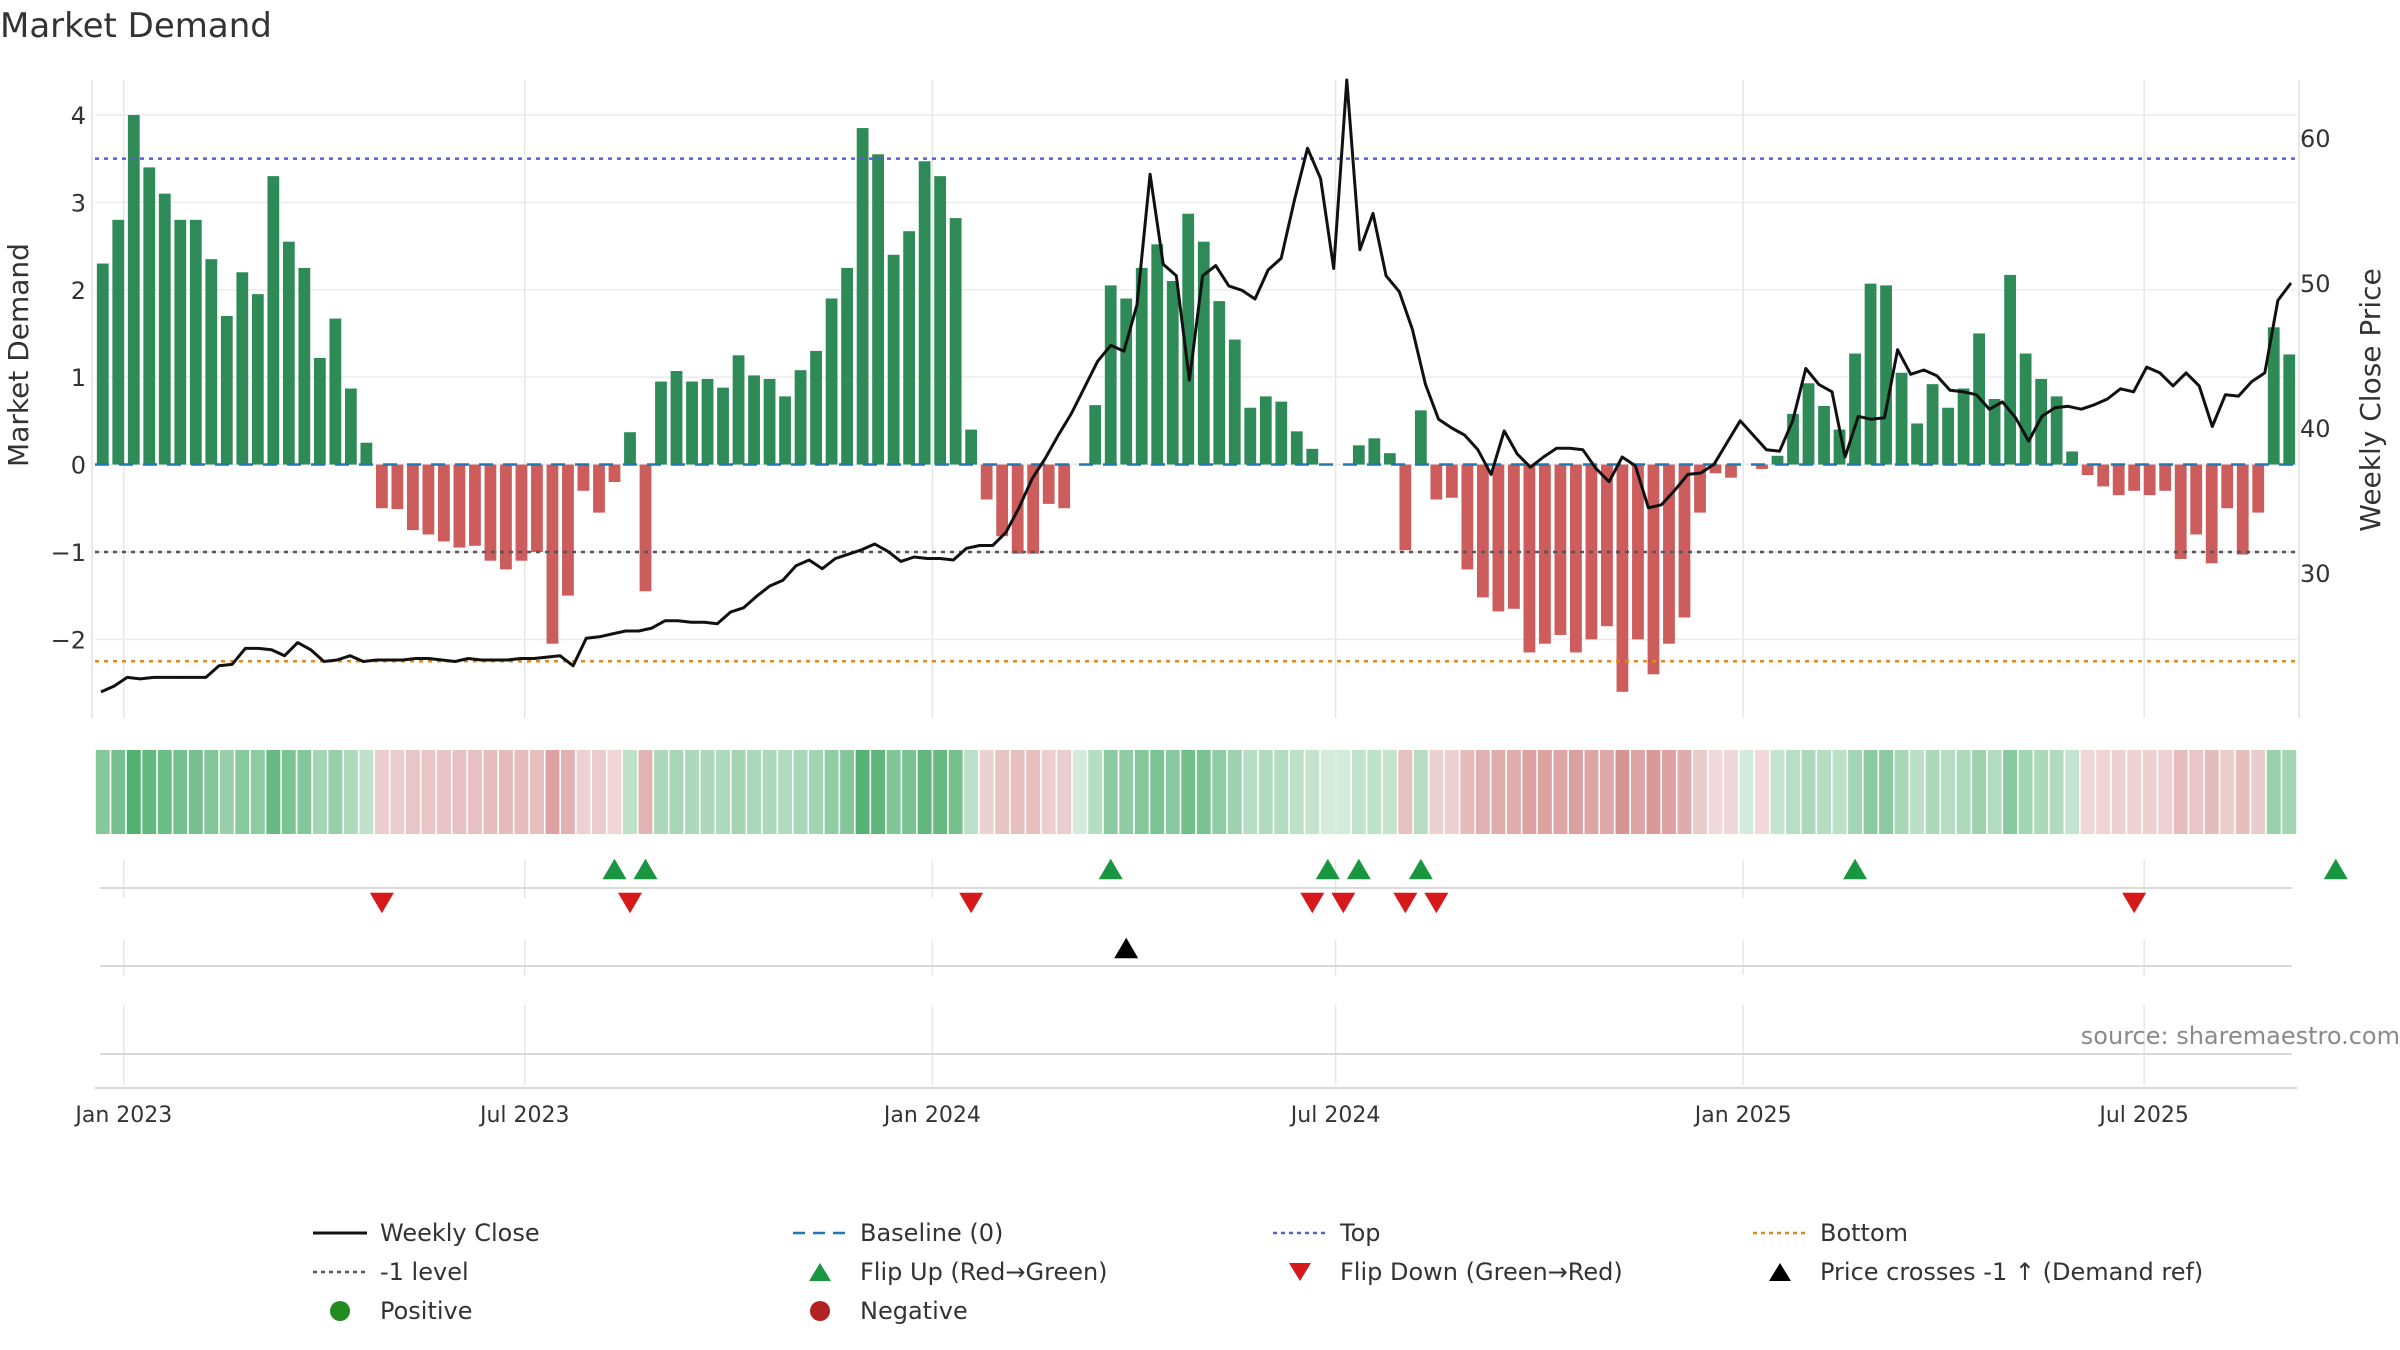  What do you see at coordinates (1742, 1115) in the screenshot?
I see `x-tick-label: Jan 2025` at bounding box center [1742, 1115].